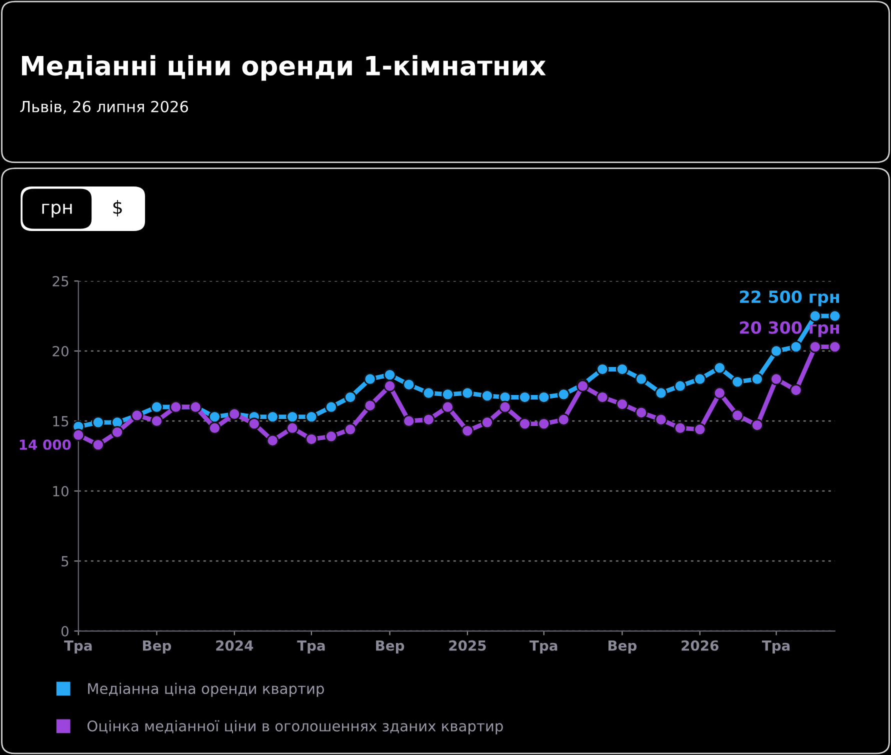 The width and height of the screenshot is (891, 755). What do you see at coordinates (700, 645) in the screenshot?
I see `x-tick-label: 2026` at bounding box center [700, 645].